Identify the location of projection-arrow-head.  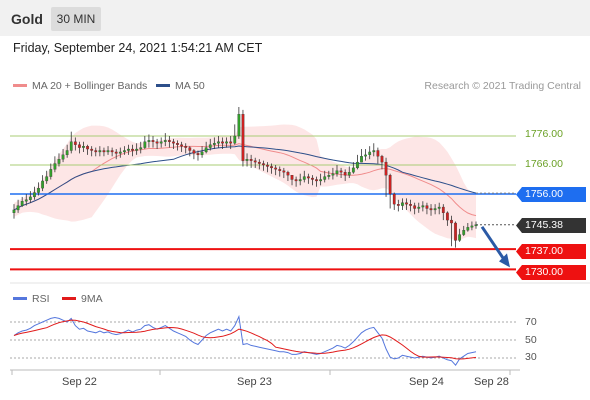
(504, 260).